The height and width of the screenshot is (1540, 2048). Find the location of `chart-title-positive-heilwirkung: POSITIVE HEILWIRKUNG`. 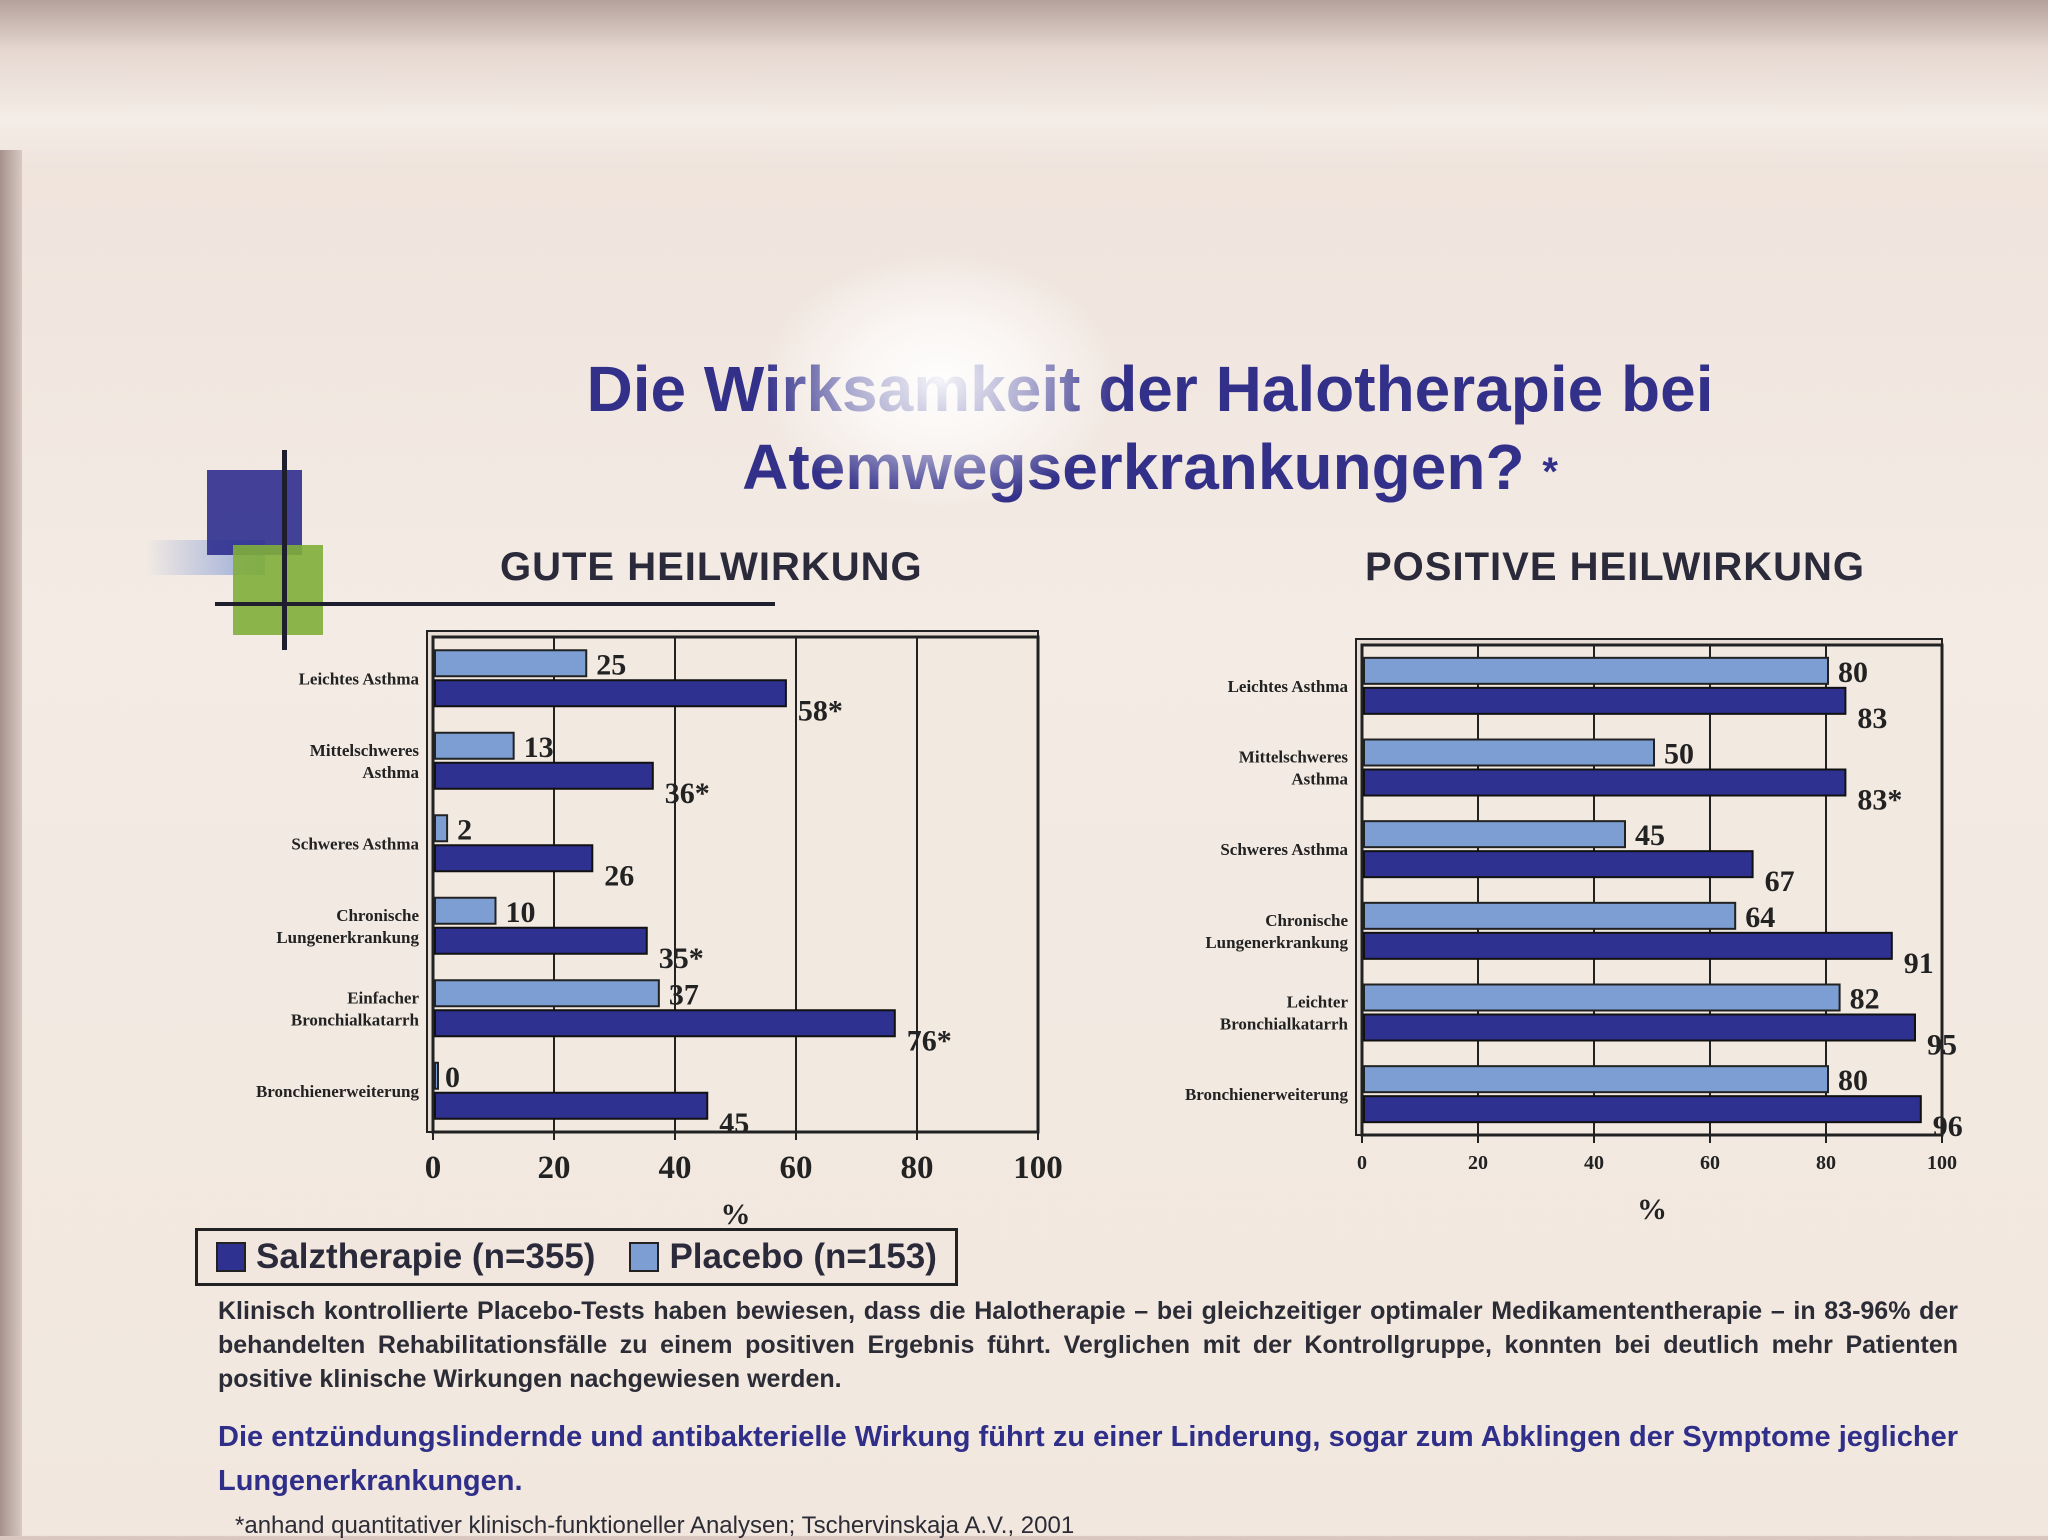

chart-title-positive-heilwirkung: POSITIVE HEILWIRKUNG is located at coordinates (1615, 567).